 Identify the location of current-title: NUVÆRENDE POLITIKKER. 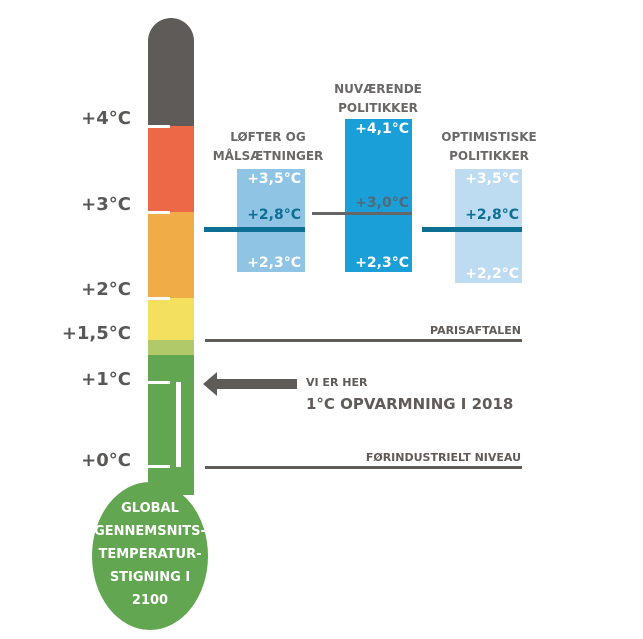
(378, 98).